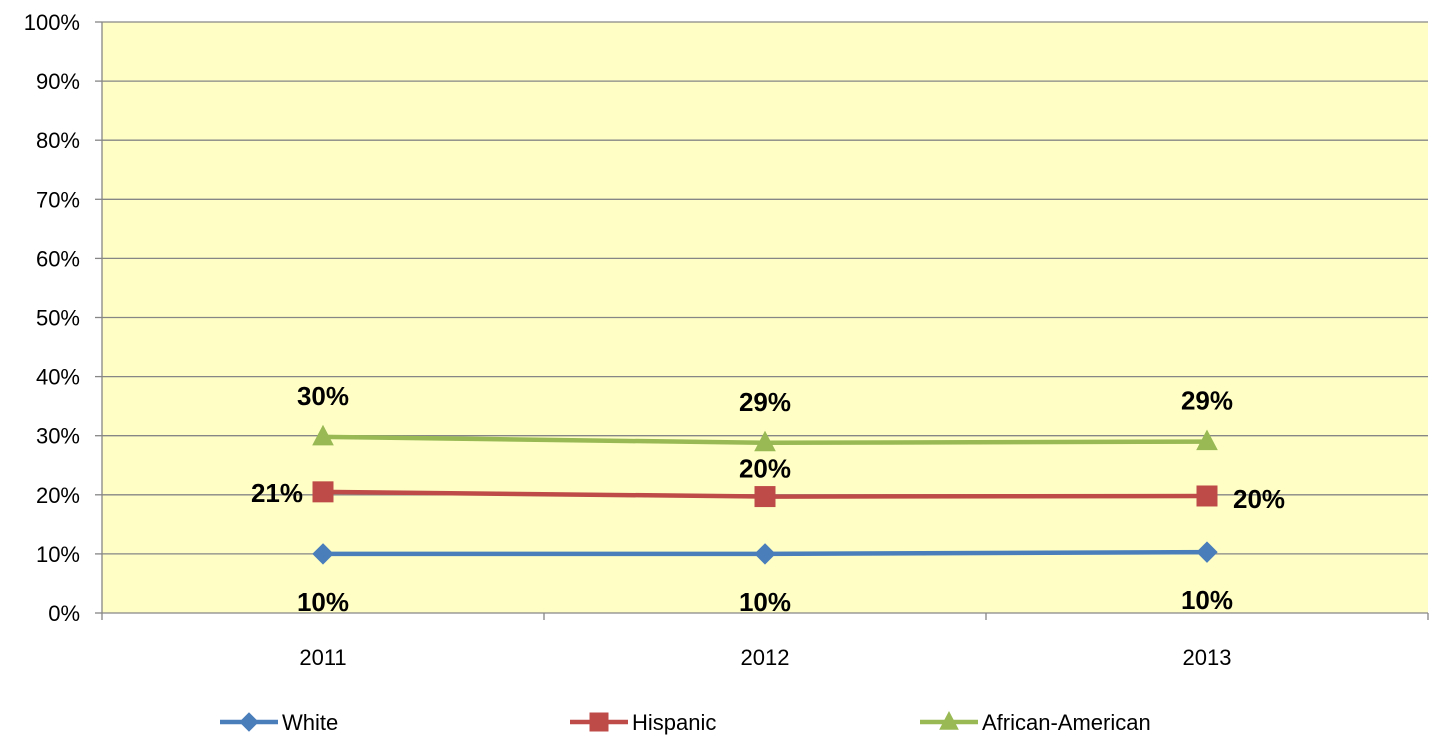 This screenshot has height=746, width=1432. I want to click on y-tick-label: 70%, so click(58, 199).